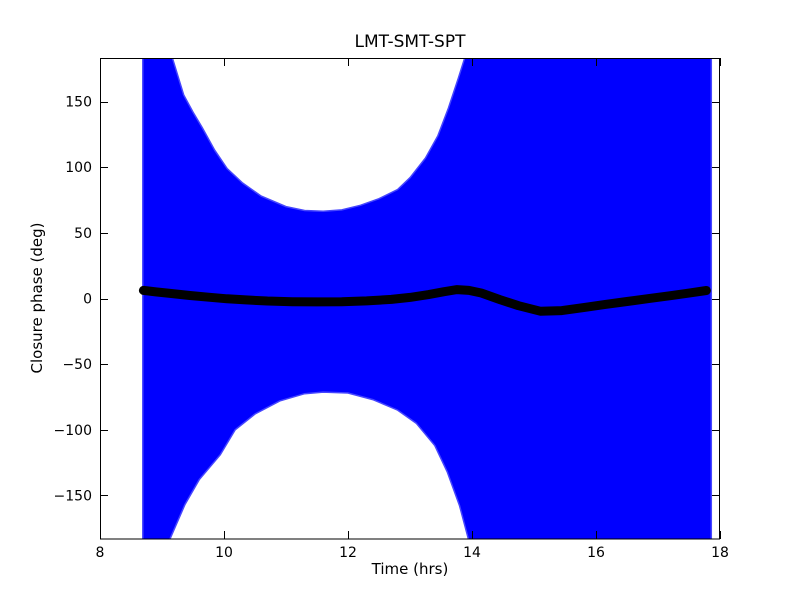 This screenshot has height=600, width=800. Describe the element at coordinates (77, 365) in the screenshot. I see `y-tick-label: −50` at that location.